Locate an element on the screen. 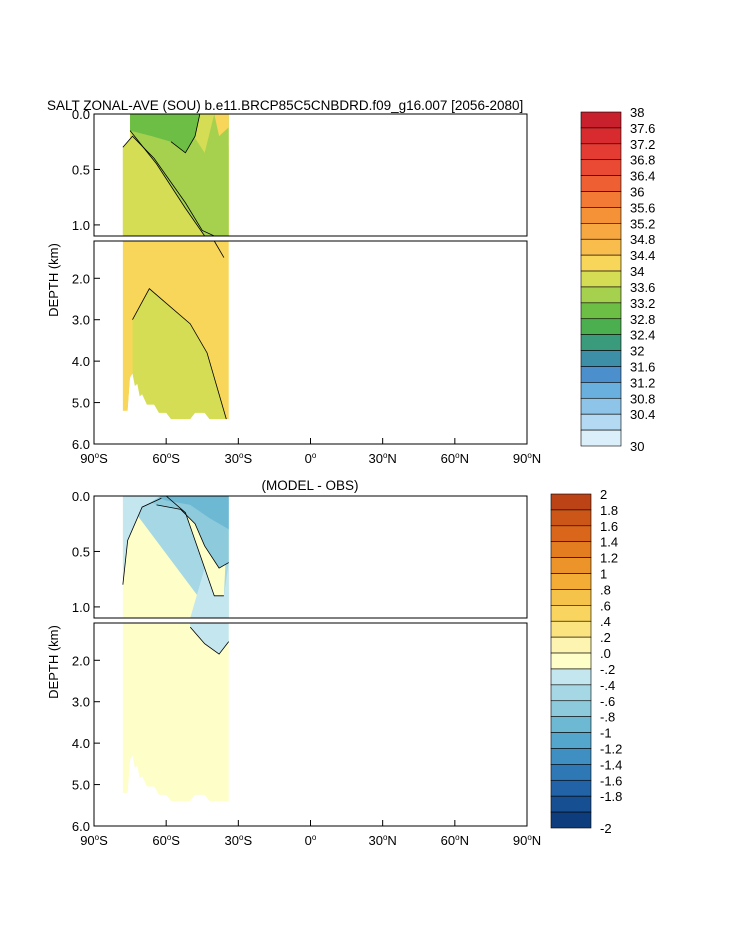 The width and height of the screenshot is (733, 945). salinity-y-axis-label: DEPTH (km) is located at coordinates (53, 280).